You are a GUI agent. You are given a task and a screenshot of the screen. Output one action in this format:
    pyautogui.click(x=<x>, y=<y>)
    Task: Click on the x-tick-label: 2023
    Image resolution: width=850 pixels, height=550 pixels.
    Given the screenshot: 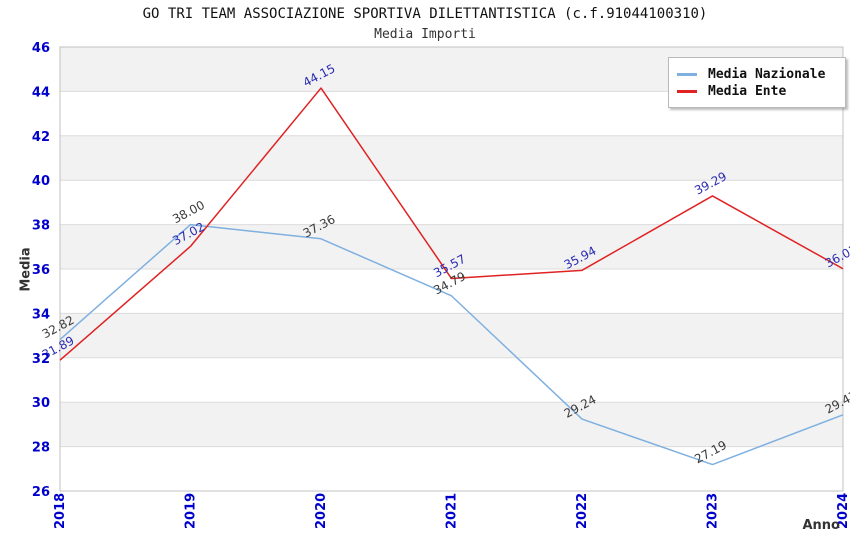 What is the action you would take?
    pyautogui.click(x=713, y=511)
    